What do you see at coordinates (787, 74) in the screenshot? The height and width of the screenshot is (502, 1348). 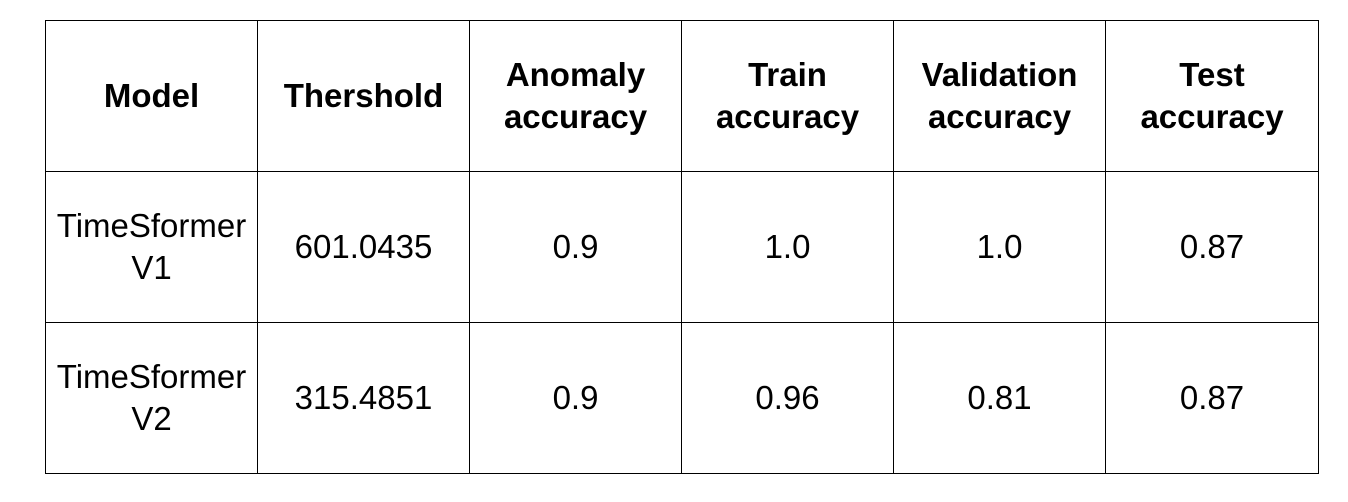 I see `header-train-accuracy-line1: Train` at bounding box center [787, 74].